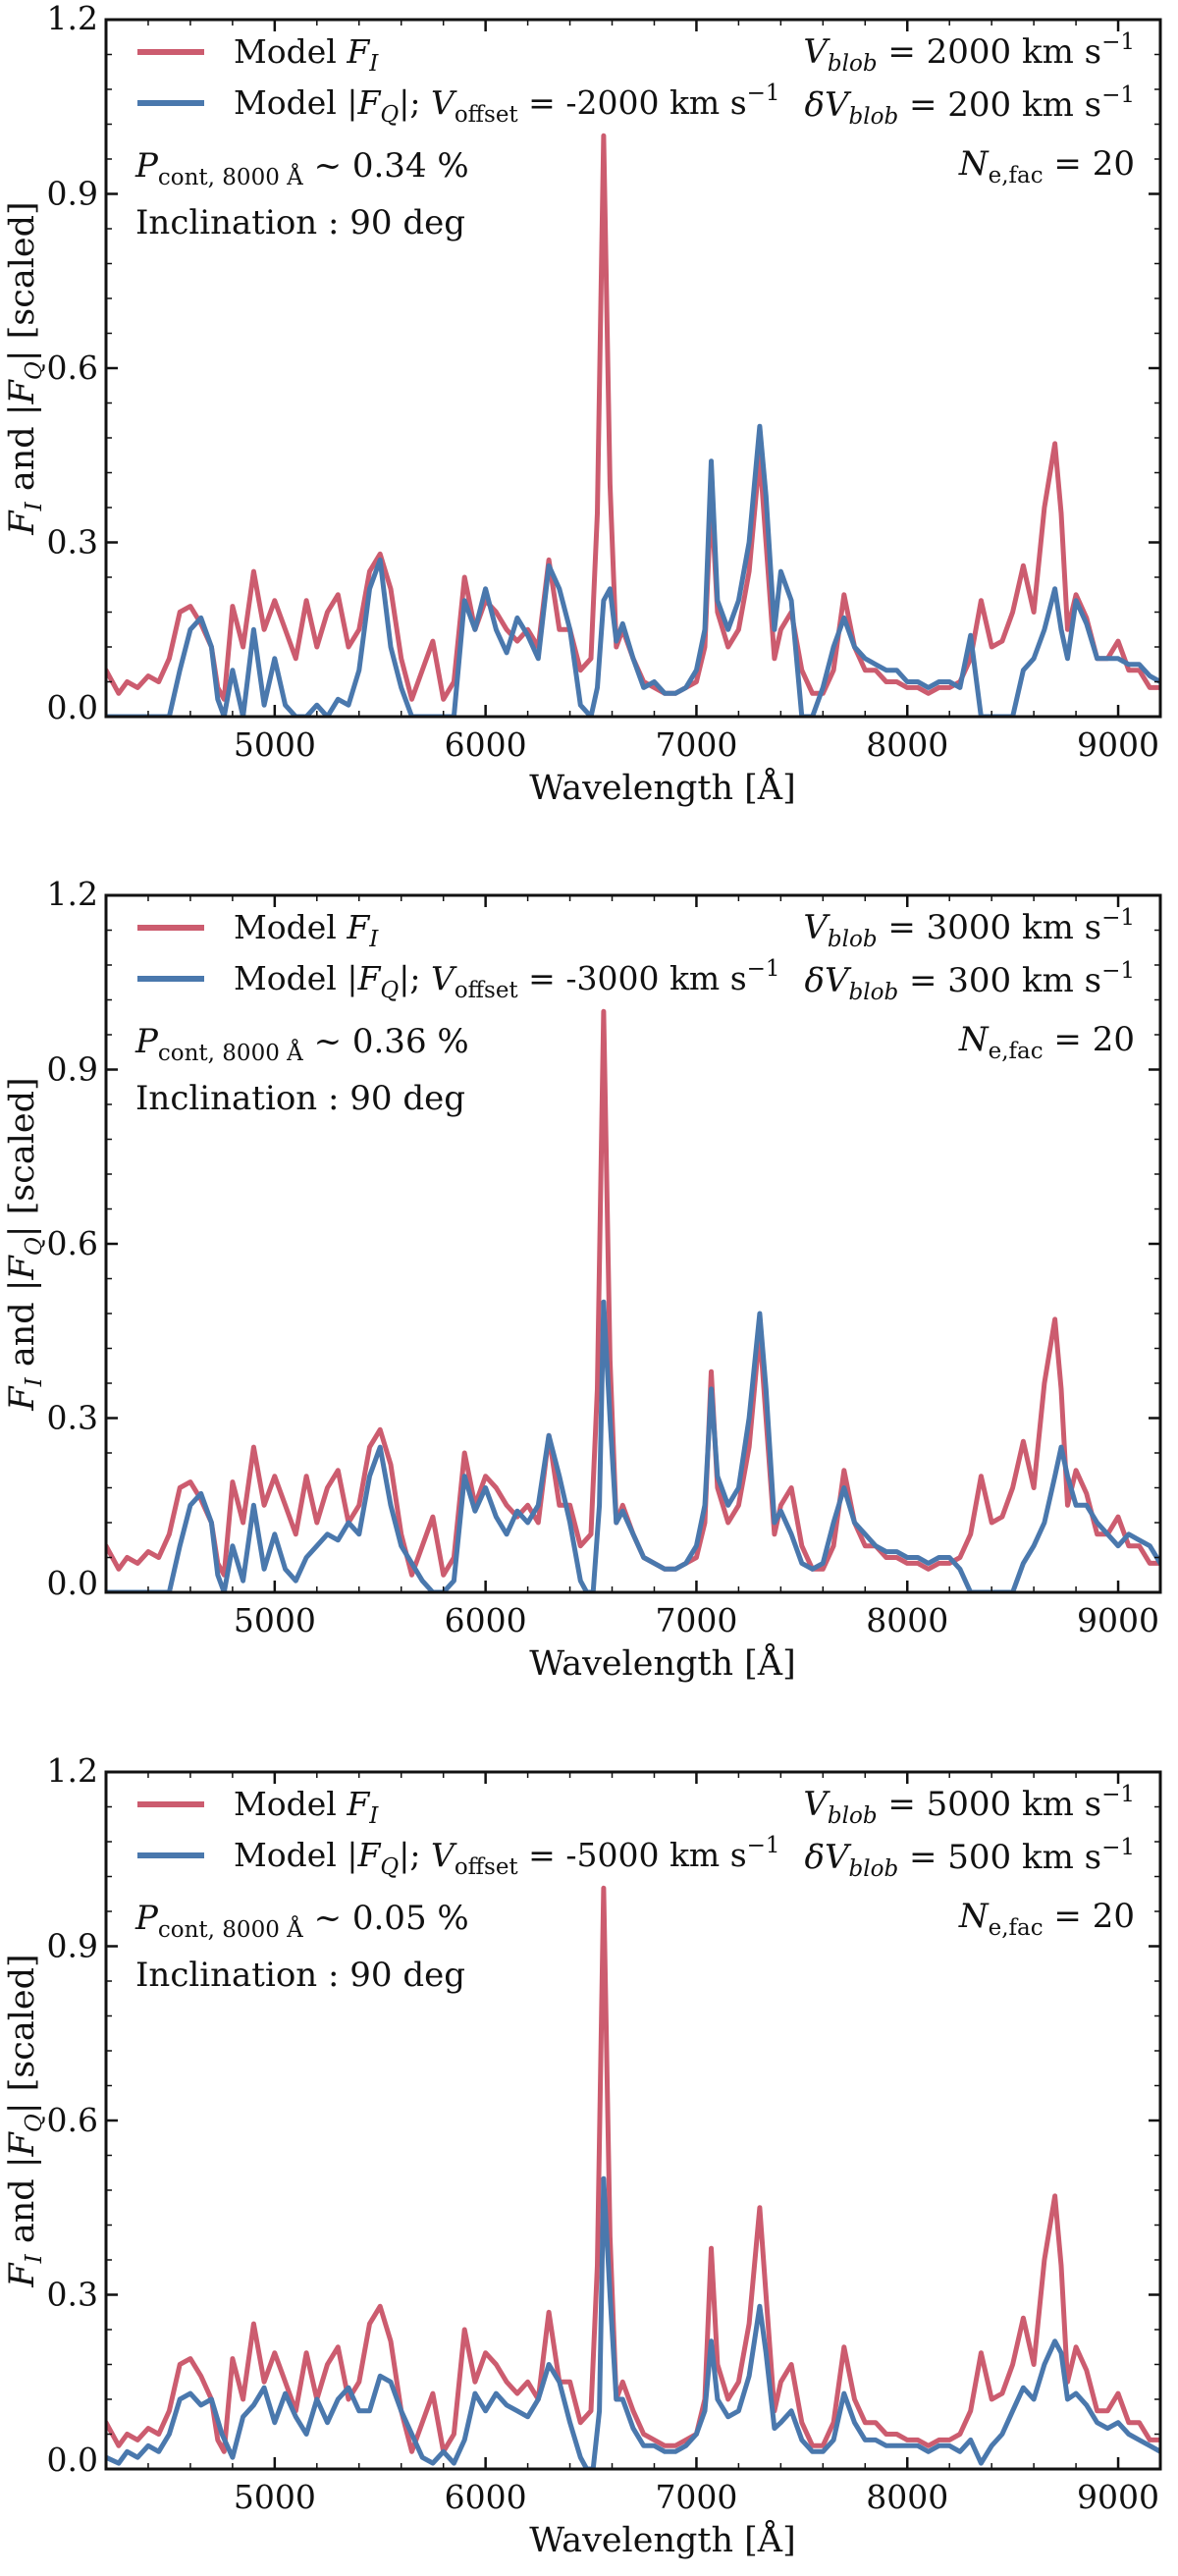  Describe the element at coordinates (35, 2258) in the screenshot. I see `y-axis-label-part: I` at that location.